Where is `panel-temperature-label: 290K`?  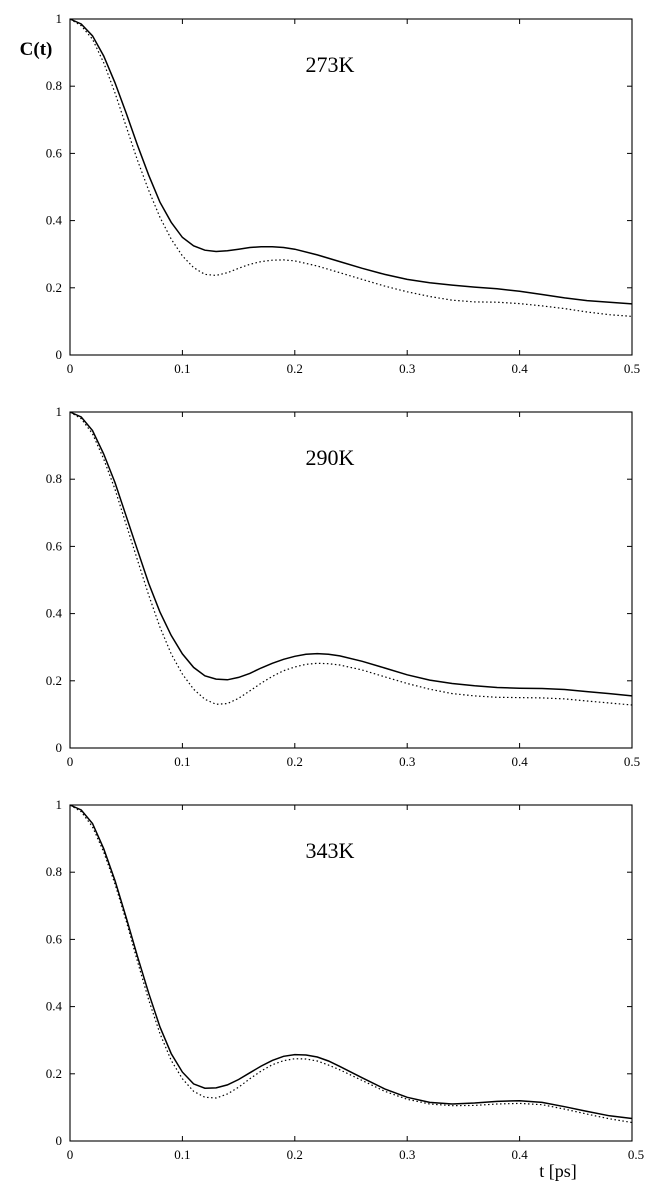
panel-temperature-label: 290K is located at coordinates (330, 457).